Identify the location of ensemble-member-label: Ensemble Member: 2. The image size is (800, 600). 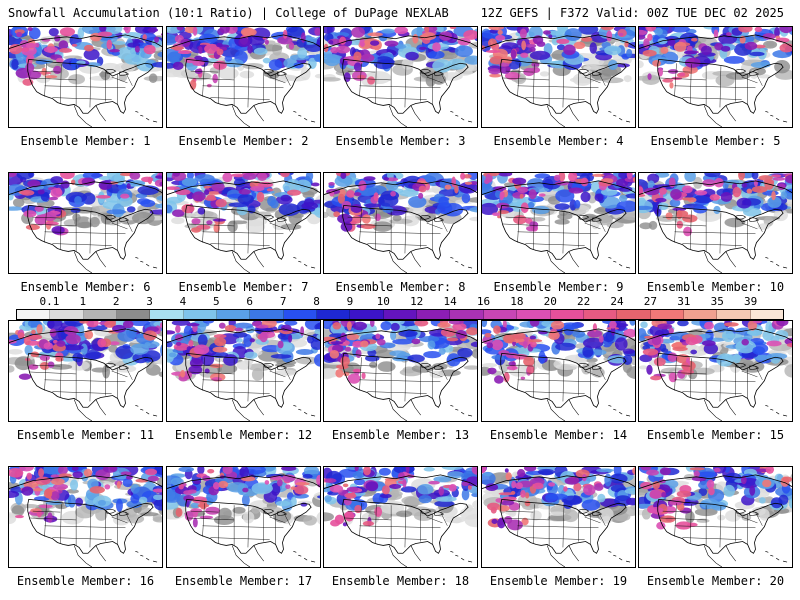
(243, 141).